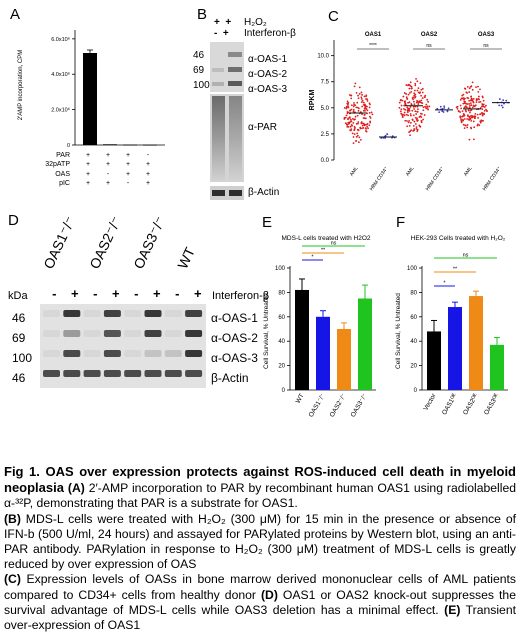  What do you see at coordinates (492, 178) in the screenshot?
I see `c-xlabel: HBM CD34⁺` at bounding box center [492, 178].